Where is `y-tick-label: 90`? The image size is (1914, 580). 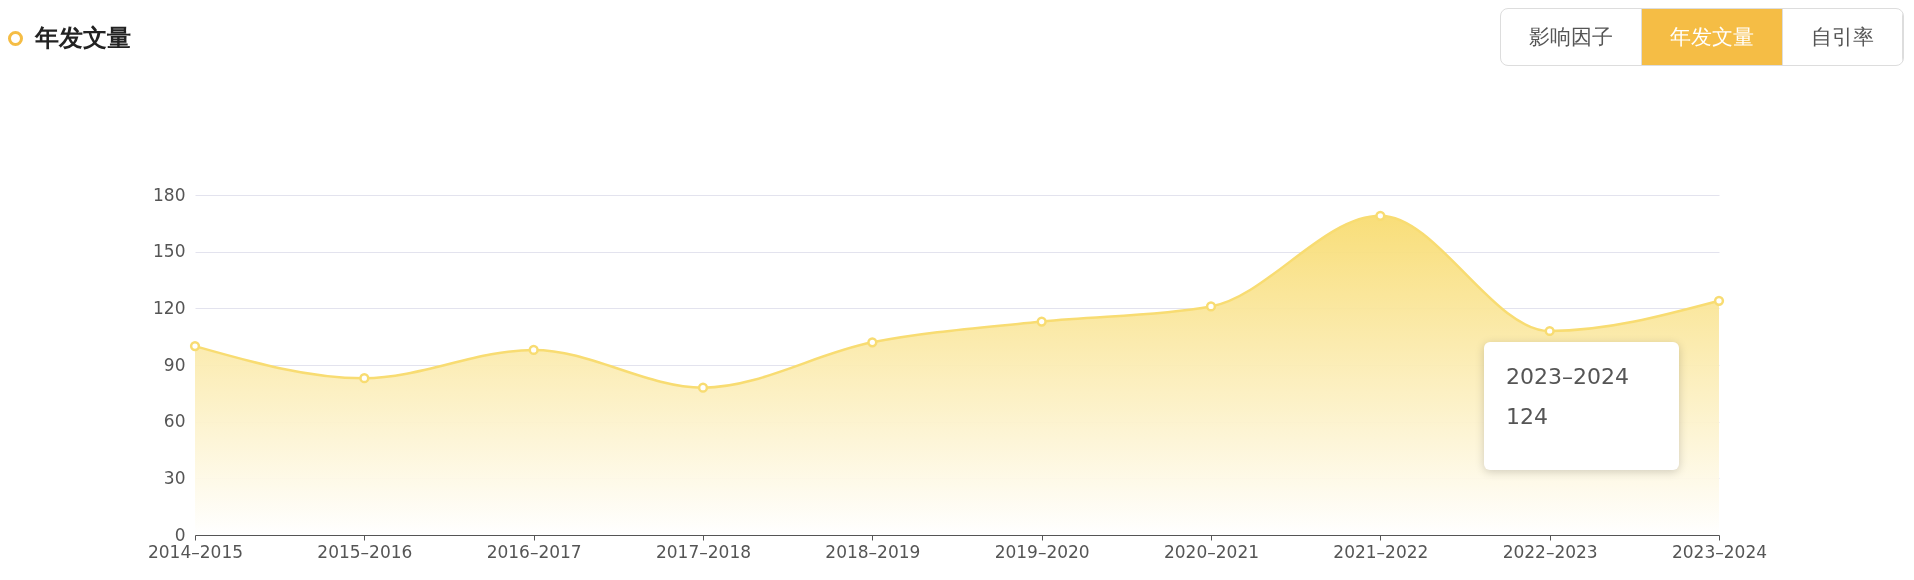
y-tick-label: 90 is located at coordinates (174, 364).